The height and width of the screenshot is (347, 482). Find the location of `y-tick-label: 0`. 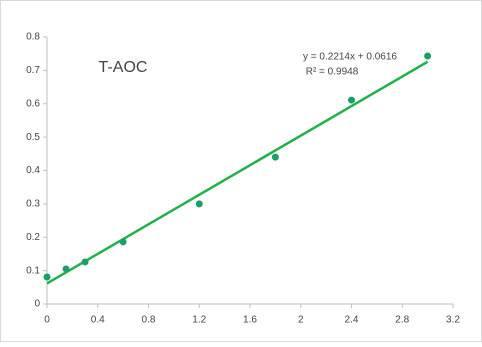

y-tick-label: 0 is located at coordinates (37, 304).